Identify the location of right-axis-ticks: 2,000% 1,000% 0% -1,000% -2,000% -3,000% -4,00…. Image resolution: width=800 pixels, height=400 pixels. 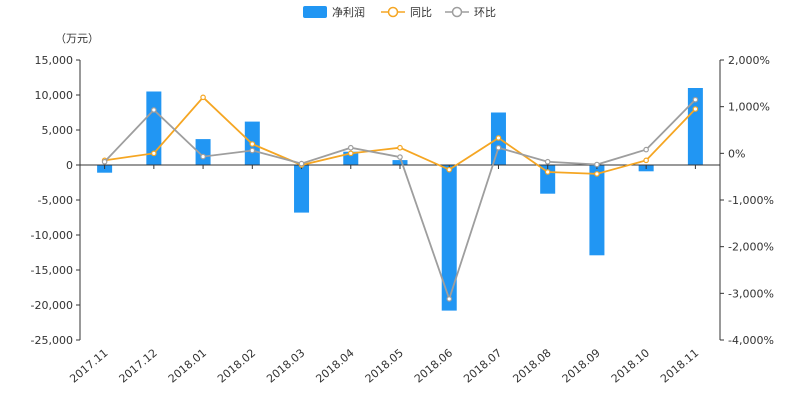
(747, 200).